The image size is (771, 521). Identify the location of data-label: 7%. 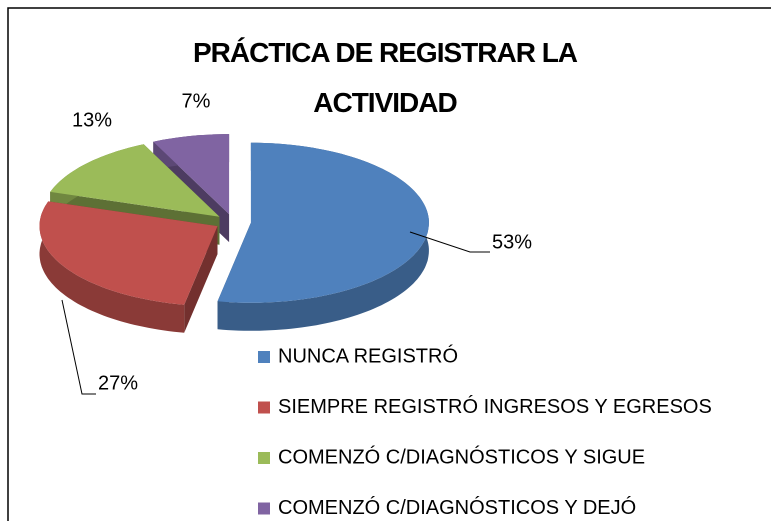
(196, 101).